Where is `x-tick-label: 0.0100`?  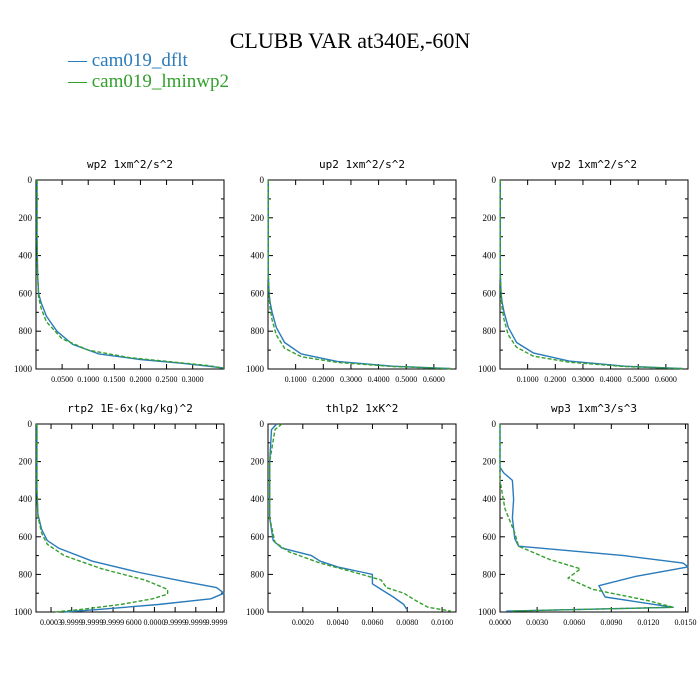
x-tick-label: 0.0100 is located at coordinates (442, 622).